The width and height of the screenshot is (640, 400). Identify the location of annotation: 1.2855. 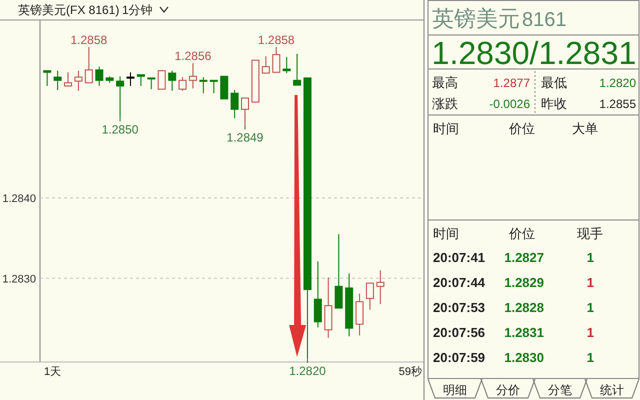
(617, 104).